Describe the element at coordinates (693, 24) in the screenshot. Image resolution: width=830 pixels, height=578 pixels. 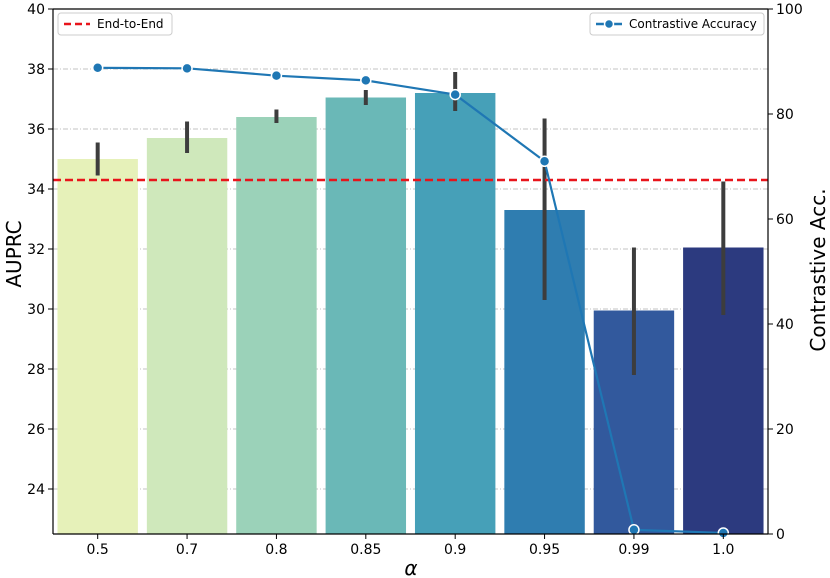
I see `legend-label-contrastive-accuracy: Contrastive Accuracy` at that location.